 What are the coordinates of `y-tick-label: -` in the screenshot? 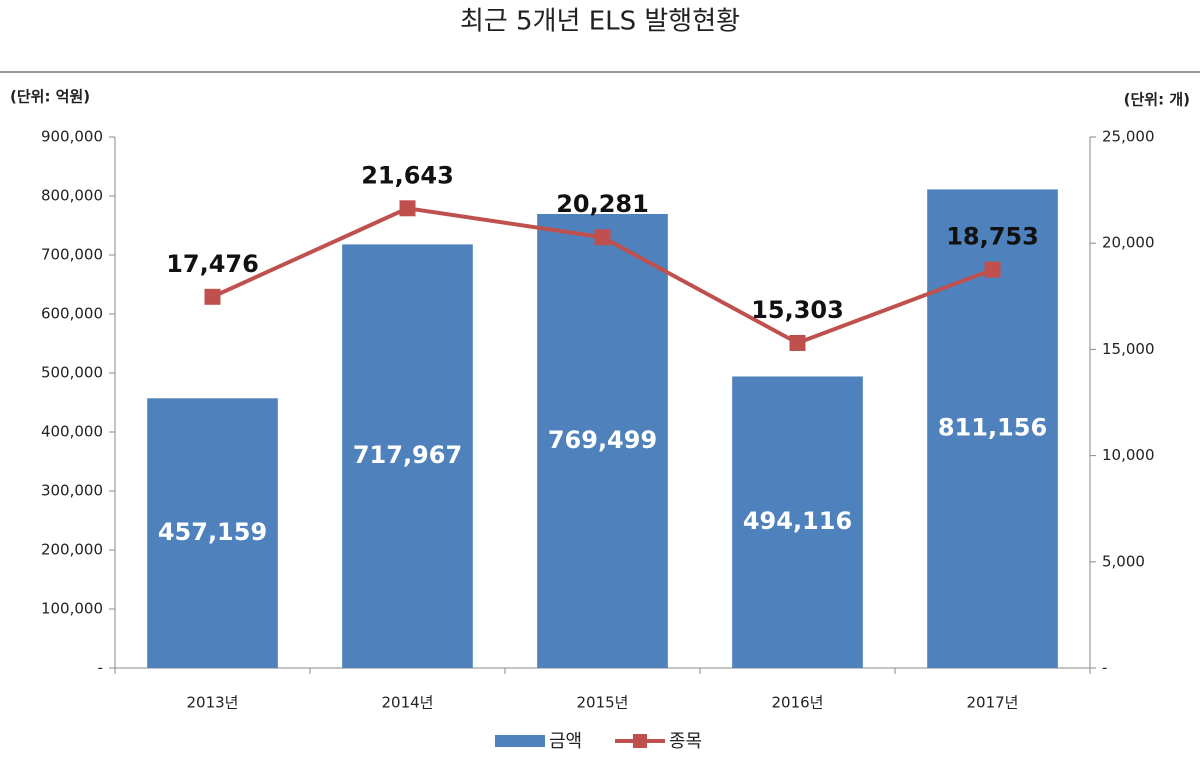 It's located at (100, 668).